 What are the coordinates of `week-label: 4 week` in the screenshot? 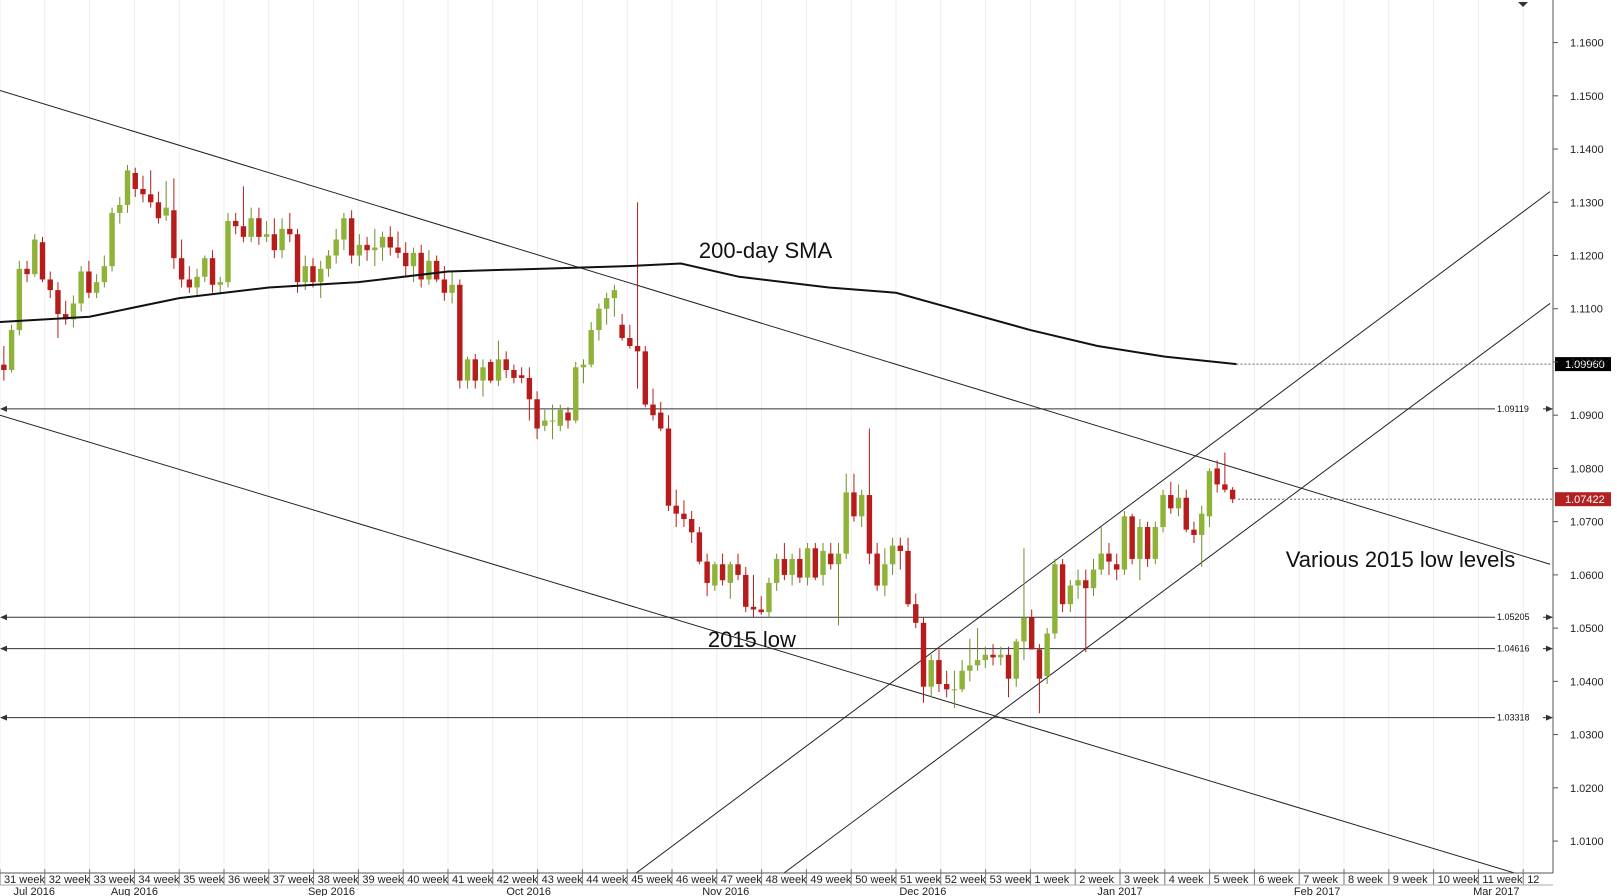 It's located at (1186, 880).